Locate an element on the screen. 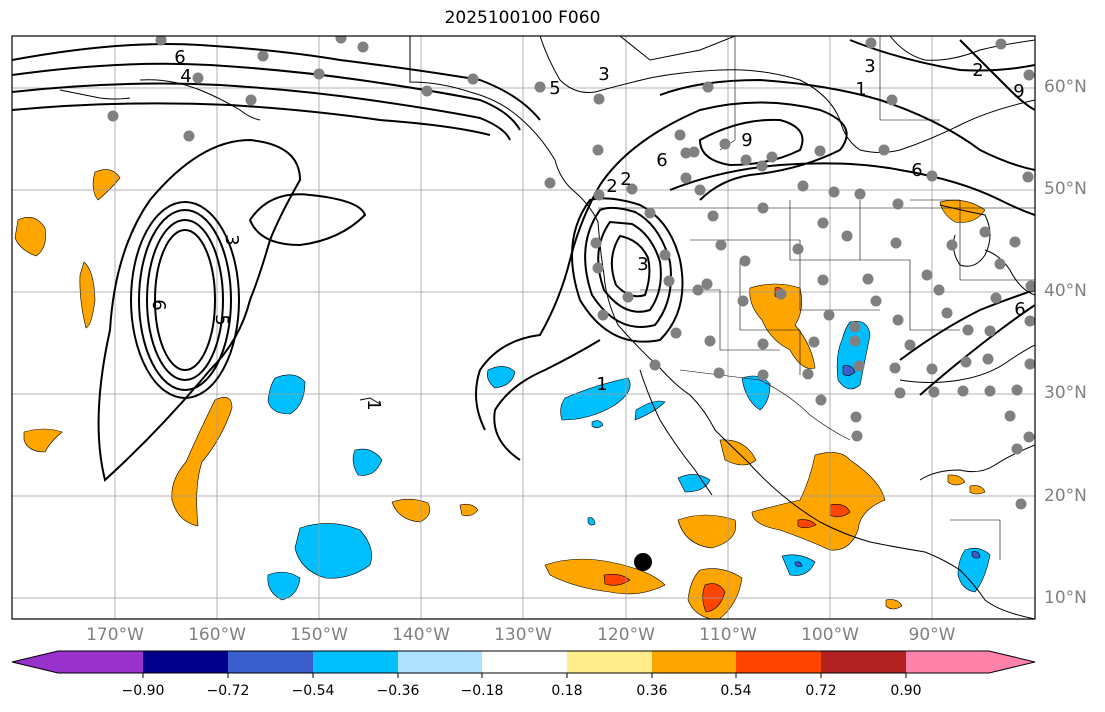 This screenshot has height=712, width=1105. lon-label: 100°W is located at coordinates (830, 635).